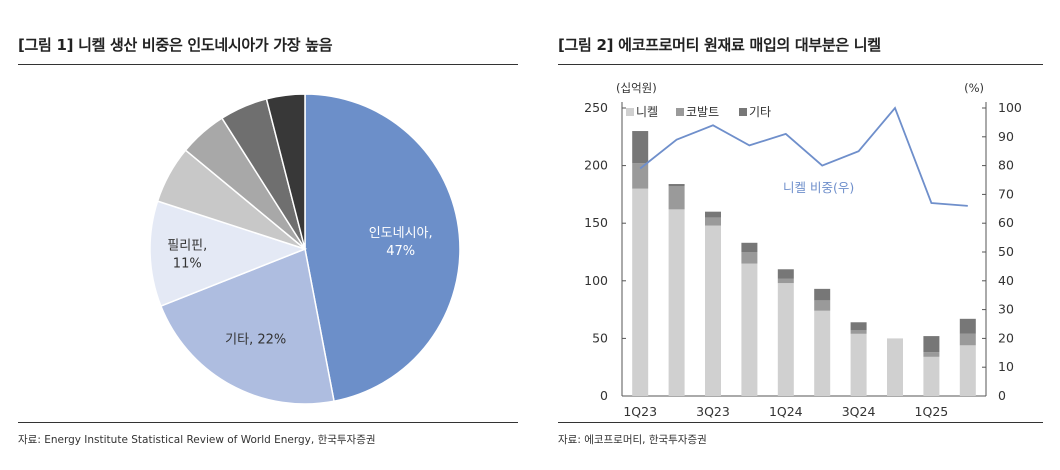 Image resolution: width=1060 pixels, height=470 pixels. What do you see at coordinates (1006, 337) in the screenshot?
I see `right-tick-label: 20` at bounding box center [1006, 337].